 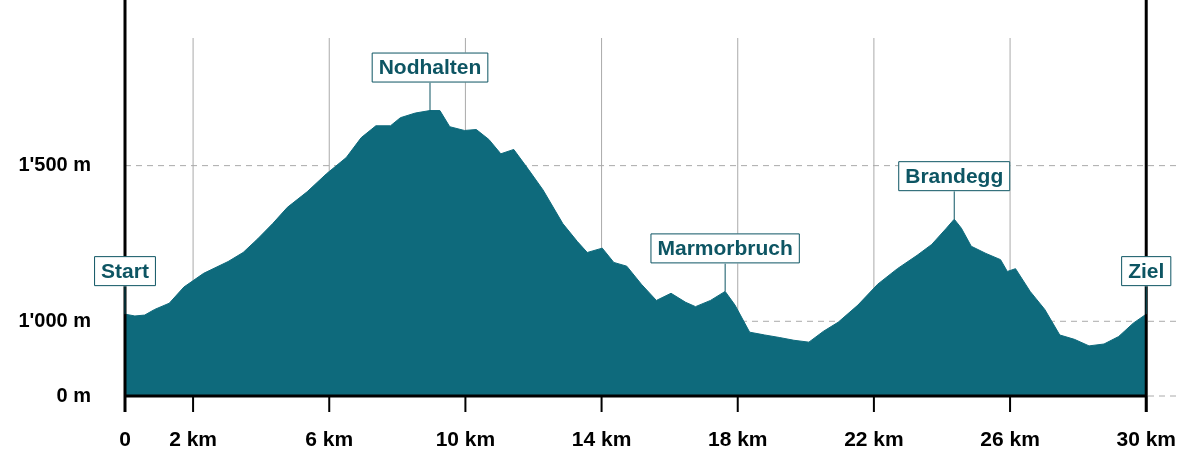 What do you see at coordinates (465, 439) in the screenshot?
I see `x-tick-label: 10 km` at bounding box center [465, 439].